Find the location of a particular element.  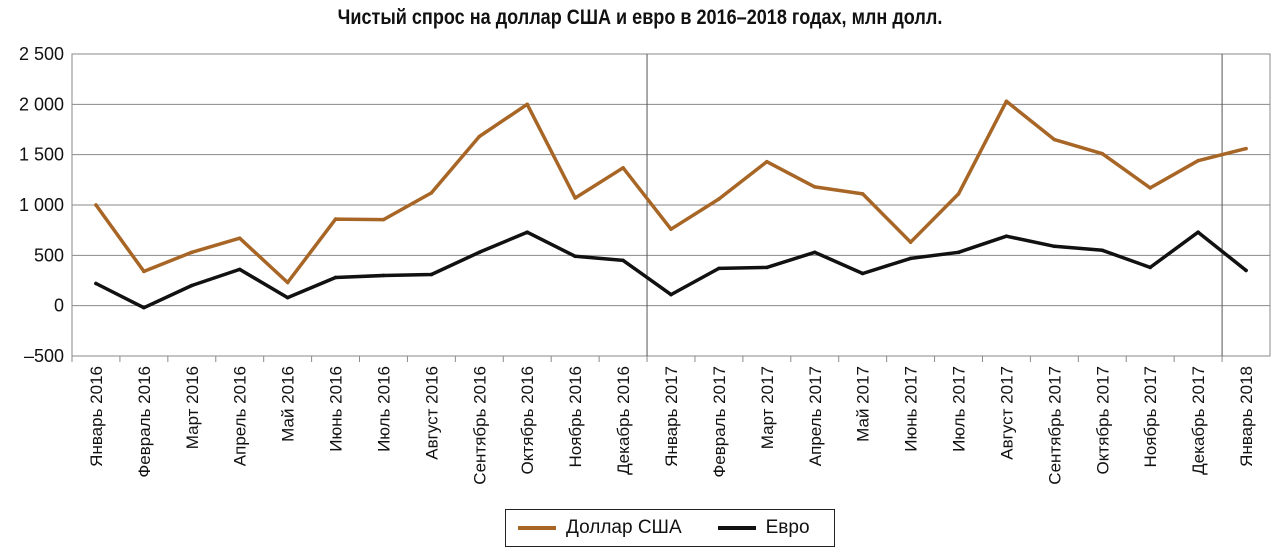

x-tick-label: Май 2016 is located at coordinates (288, 404).